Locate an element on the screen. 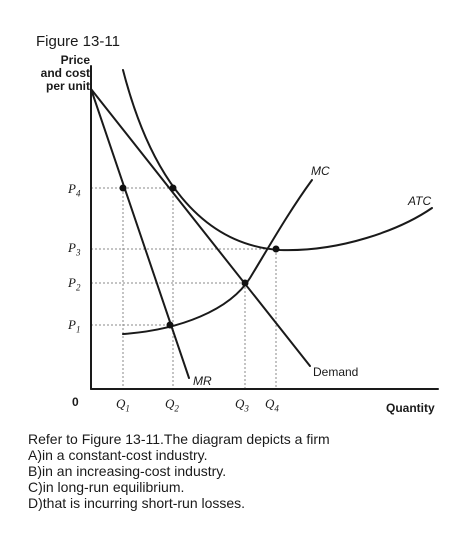 This screenshot has width=470, height=537. y-axis-label-line-1: Price is located at coordinates (75, 60).